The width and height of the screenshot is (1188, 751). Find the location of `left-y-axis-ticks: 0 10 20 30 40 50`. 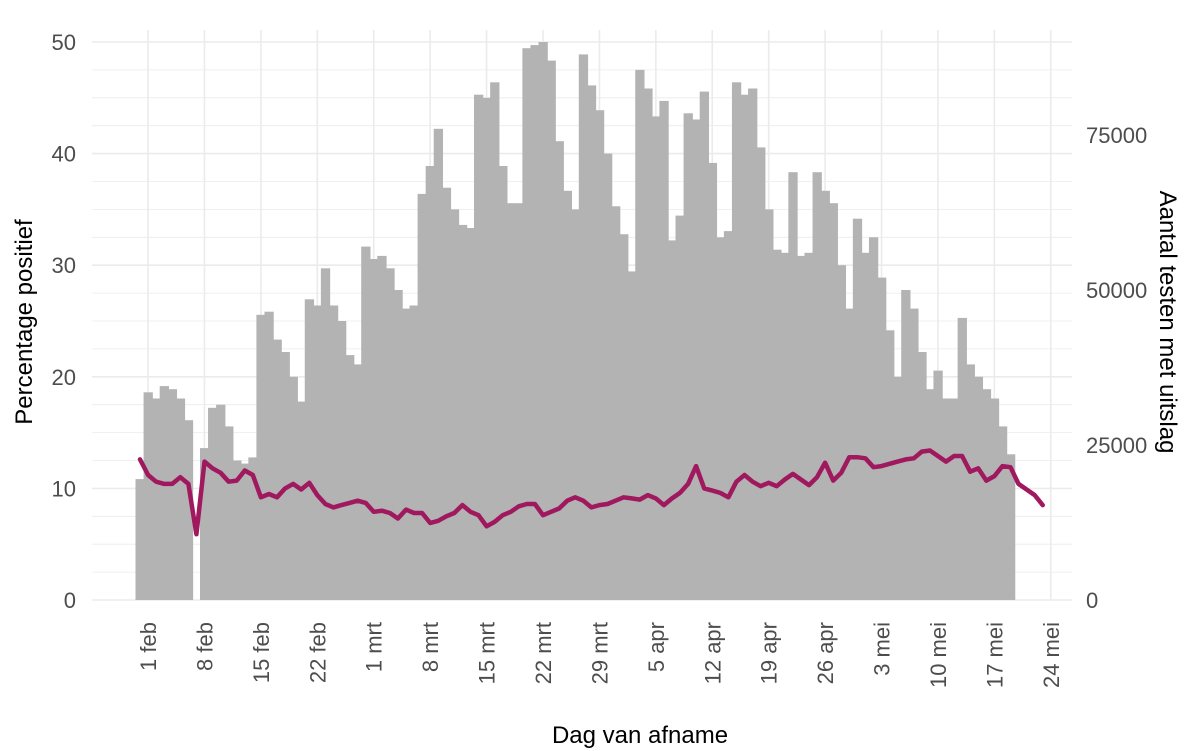

left-y-axis-ticks: 0 10 20 30 40 50 is located at coordinates (64, 321).